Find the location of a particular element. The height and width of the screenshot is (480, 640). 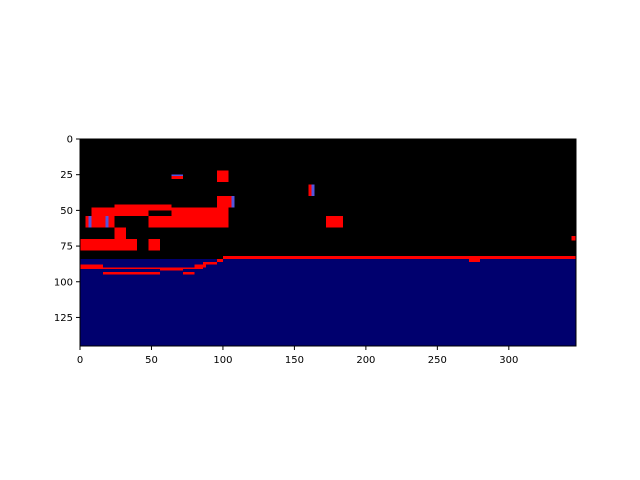

x-tick-label-300: 300 is located at coordinates (508, 360).